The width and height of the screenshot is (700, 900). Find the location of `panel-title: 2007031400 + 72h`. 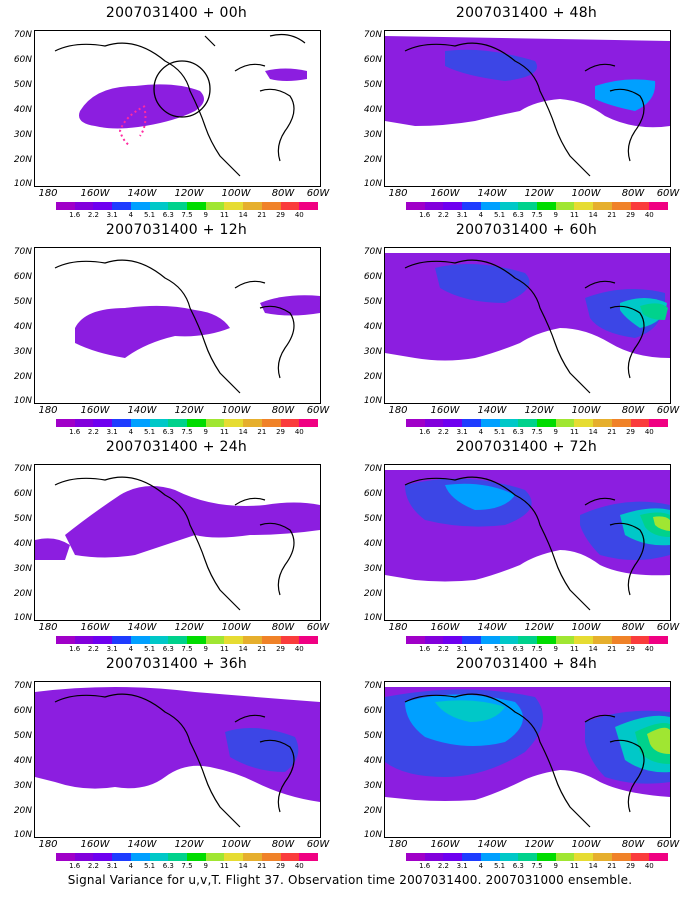

panel-title: 2007031400 + 72h is located at coordinates (526, 447).